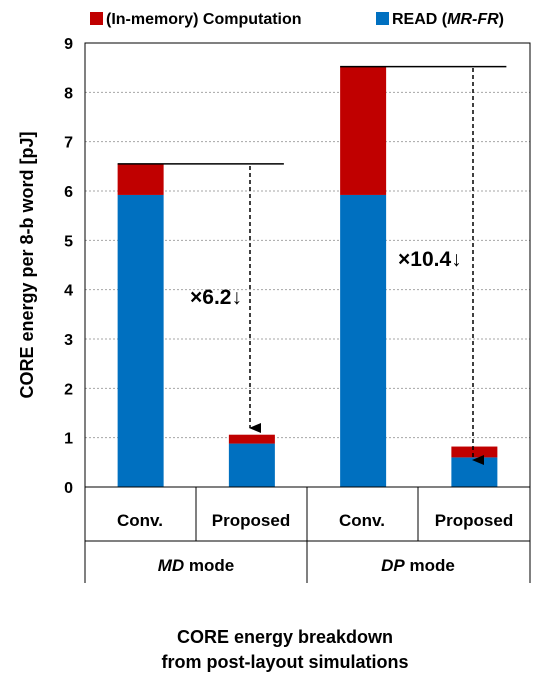 Image resolution: width=538 pixels, height=685 pixels. What do you see at coordinates (284, 662) in the screenshot?
I see `caption-line-2: from post-layout simulations` at bounding box center [284, 662].